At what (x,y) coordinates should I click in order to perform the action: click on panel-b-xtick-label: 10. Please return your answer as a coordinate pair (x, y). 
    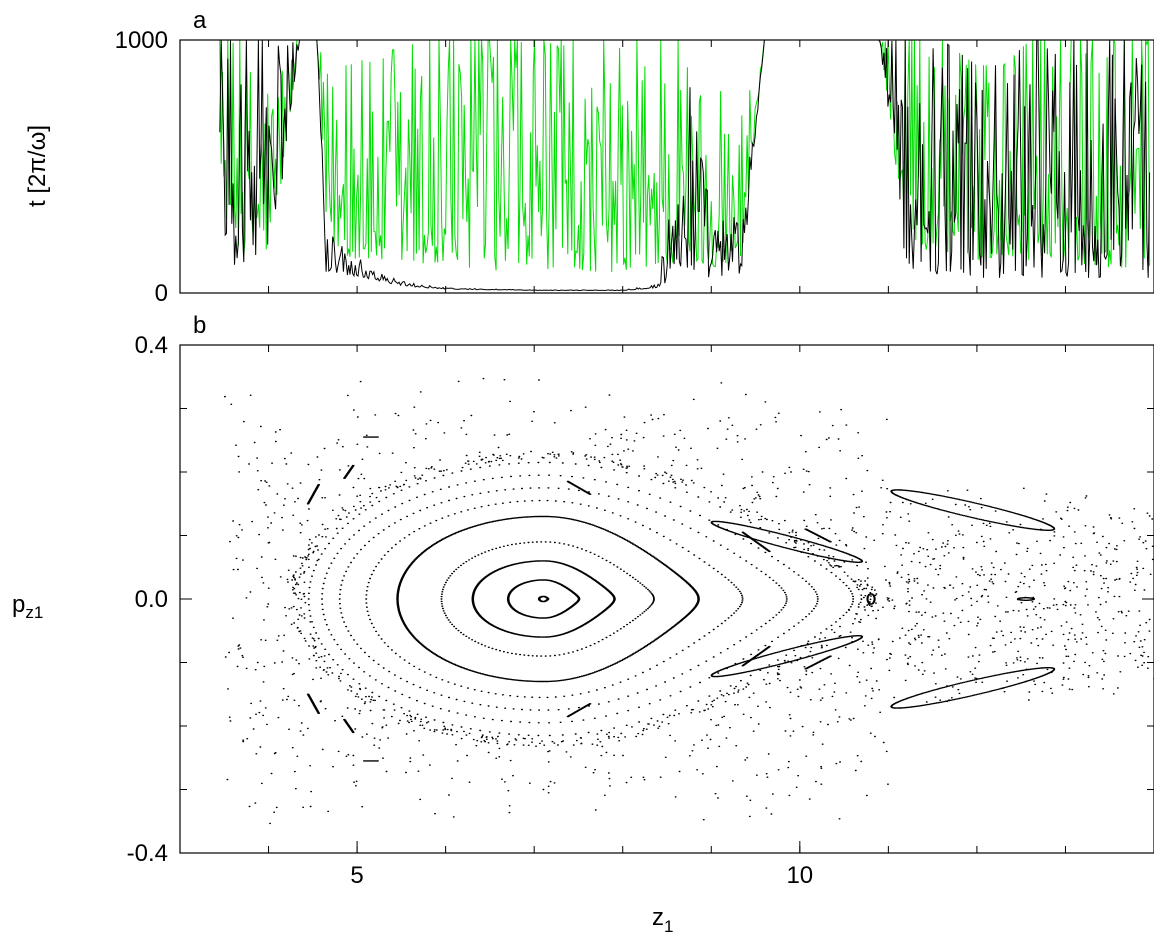
    Looking at the image, I should click on (799, 875).